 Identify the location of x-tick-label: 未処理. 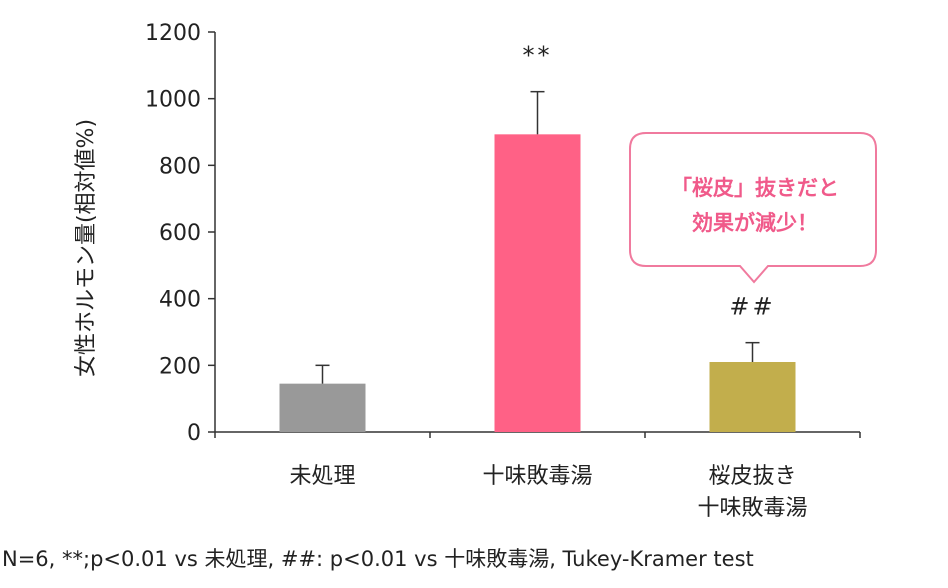
(322, 476).